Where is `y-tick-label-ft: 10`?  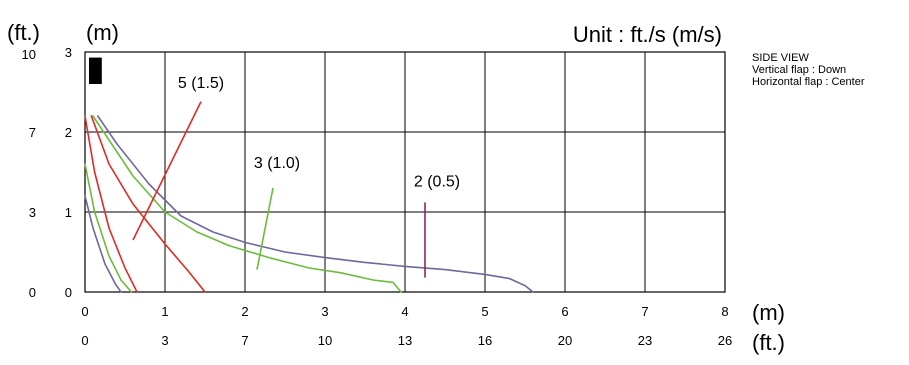 y-tick-label-ft: 10 is located at coordinates (29, 54).